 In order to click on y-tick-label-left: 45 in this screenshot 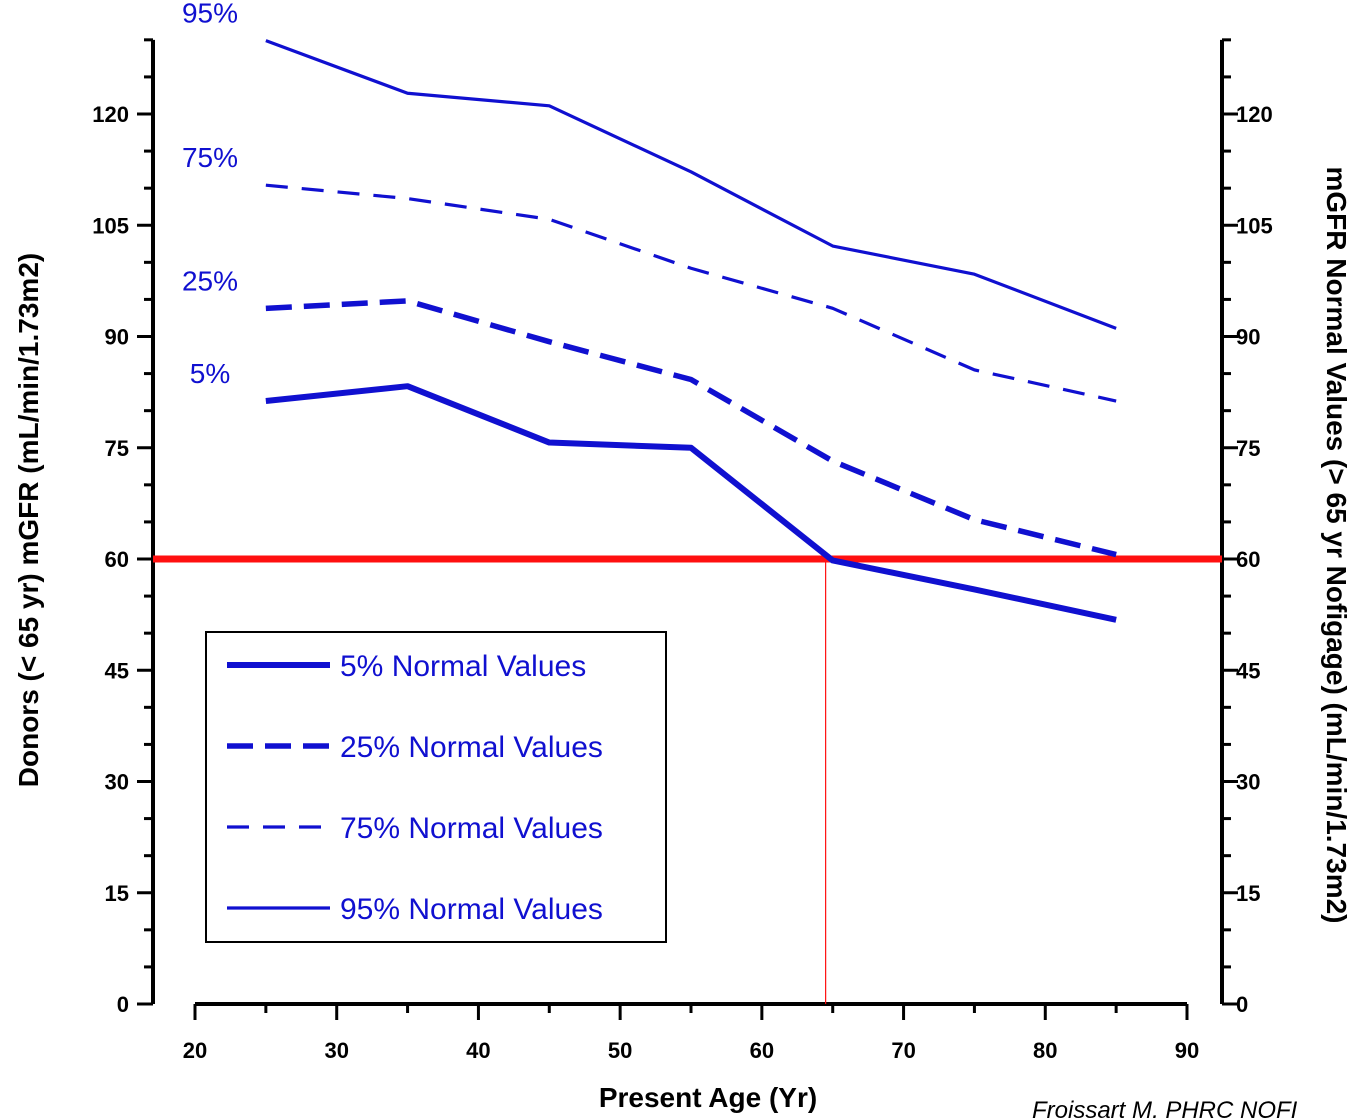, I will do `click(117, 670)`.